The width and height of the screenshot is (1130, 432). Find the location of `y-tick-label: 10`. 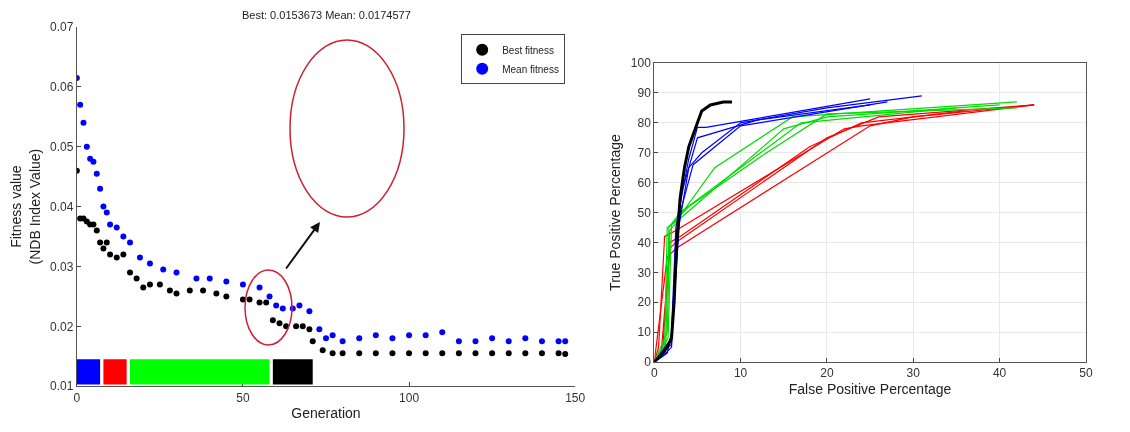

y-tick-label: 10 is located at coordinates (644, 332).